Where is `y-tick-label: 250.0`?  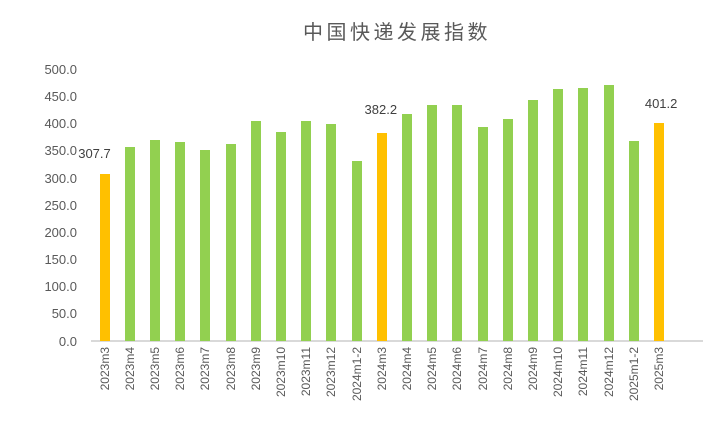 y-tick-label: 250.0 is located at coordinates (60, 205).